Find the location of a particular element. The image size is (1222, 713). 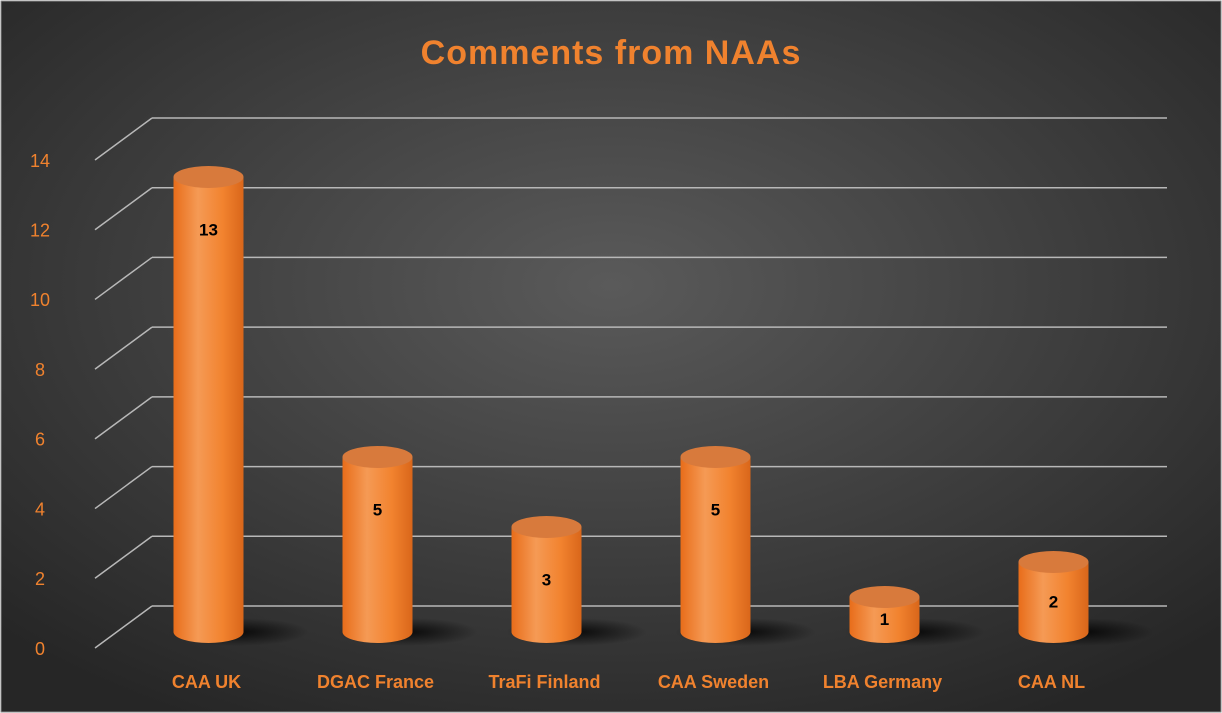

y-tick-label: 10 is located at coordinates (40, 300).